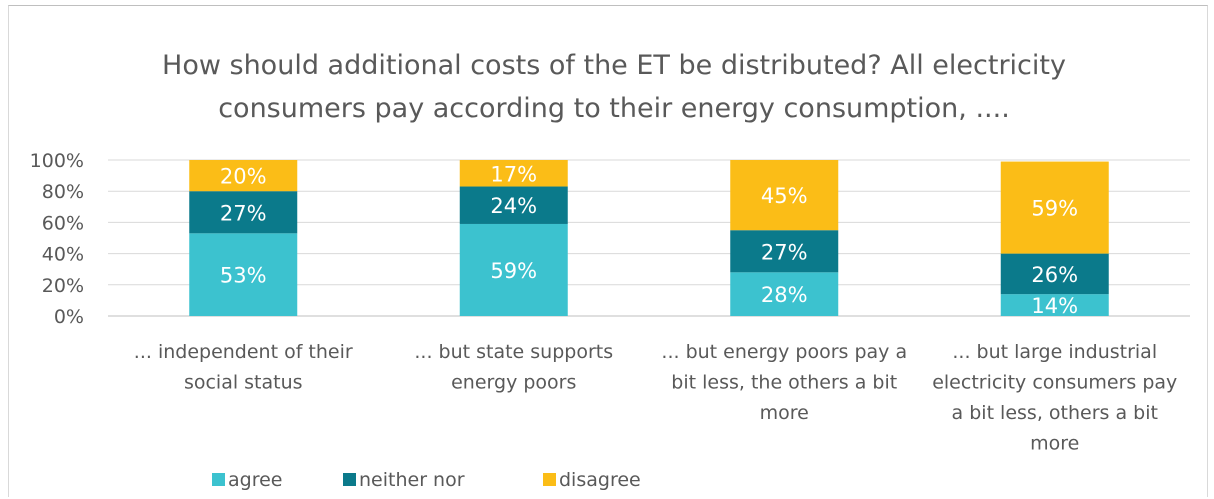 The image size is (1214, 499). Describe the element at coordinates (600, 480) in the screenshot. I see `legend-label: disagree` at that location.